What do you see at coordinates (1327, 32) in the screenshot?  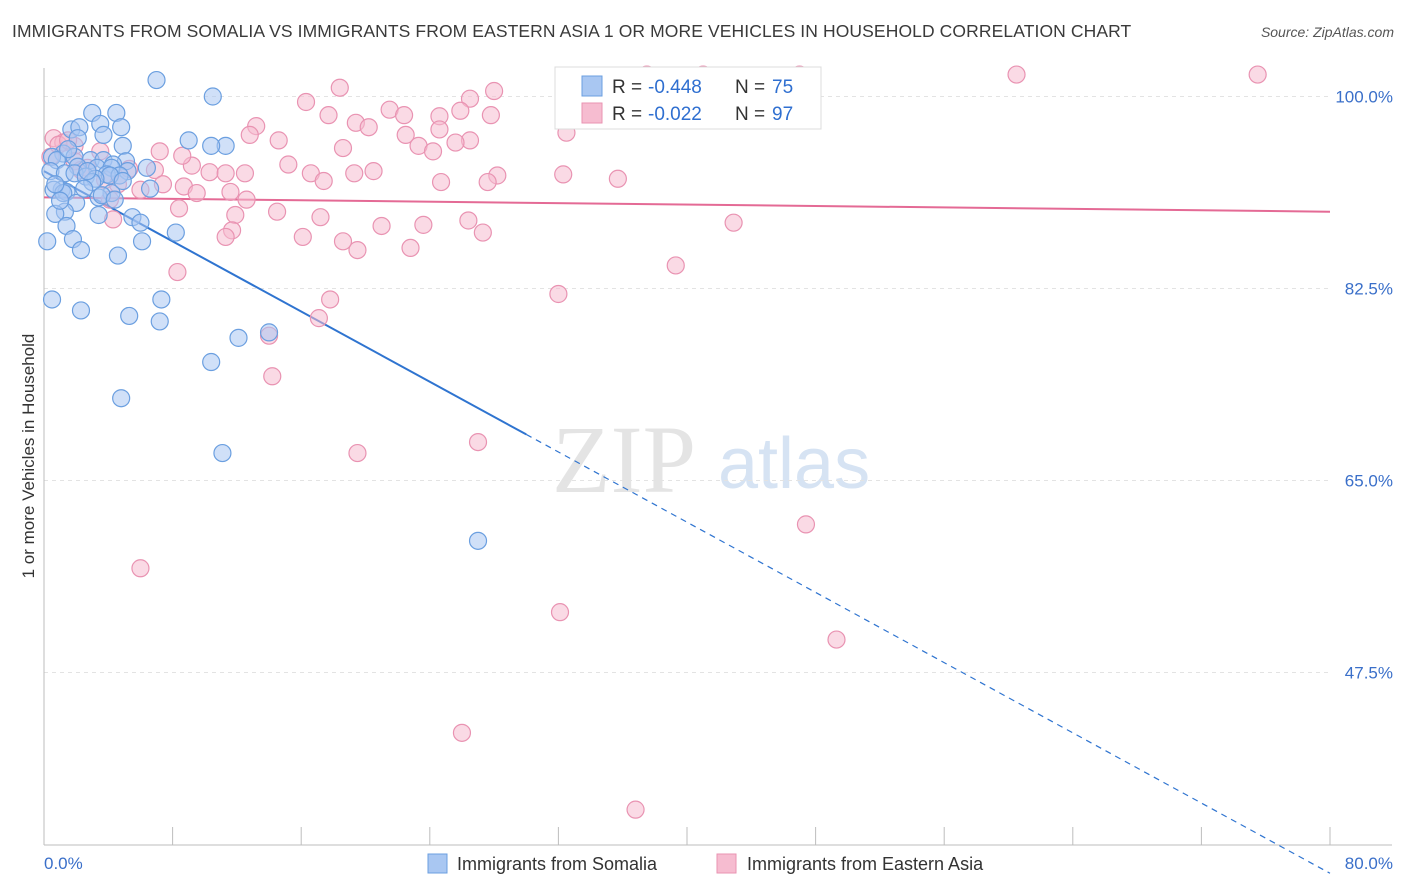 I see `source-label: Source: ZipAtlas.com` at bounding box center [1327, 32].